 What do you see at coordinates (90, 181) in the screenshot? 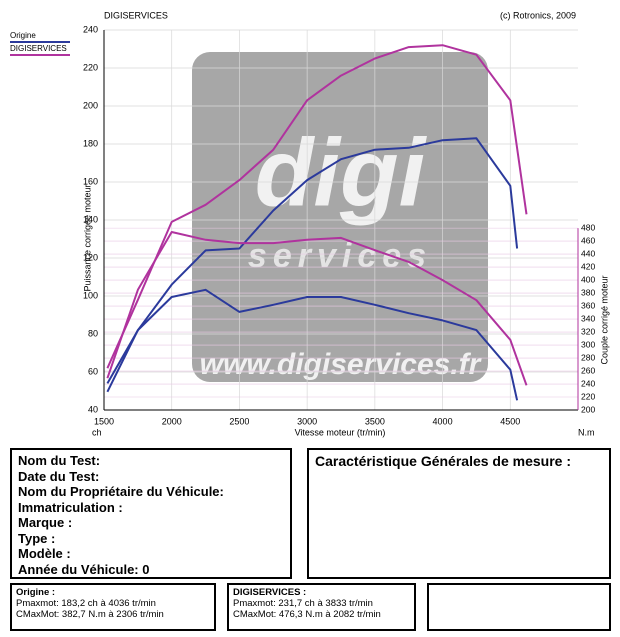
I see `y-tick-label: 160` at bounding box center [90, 181].